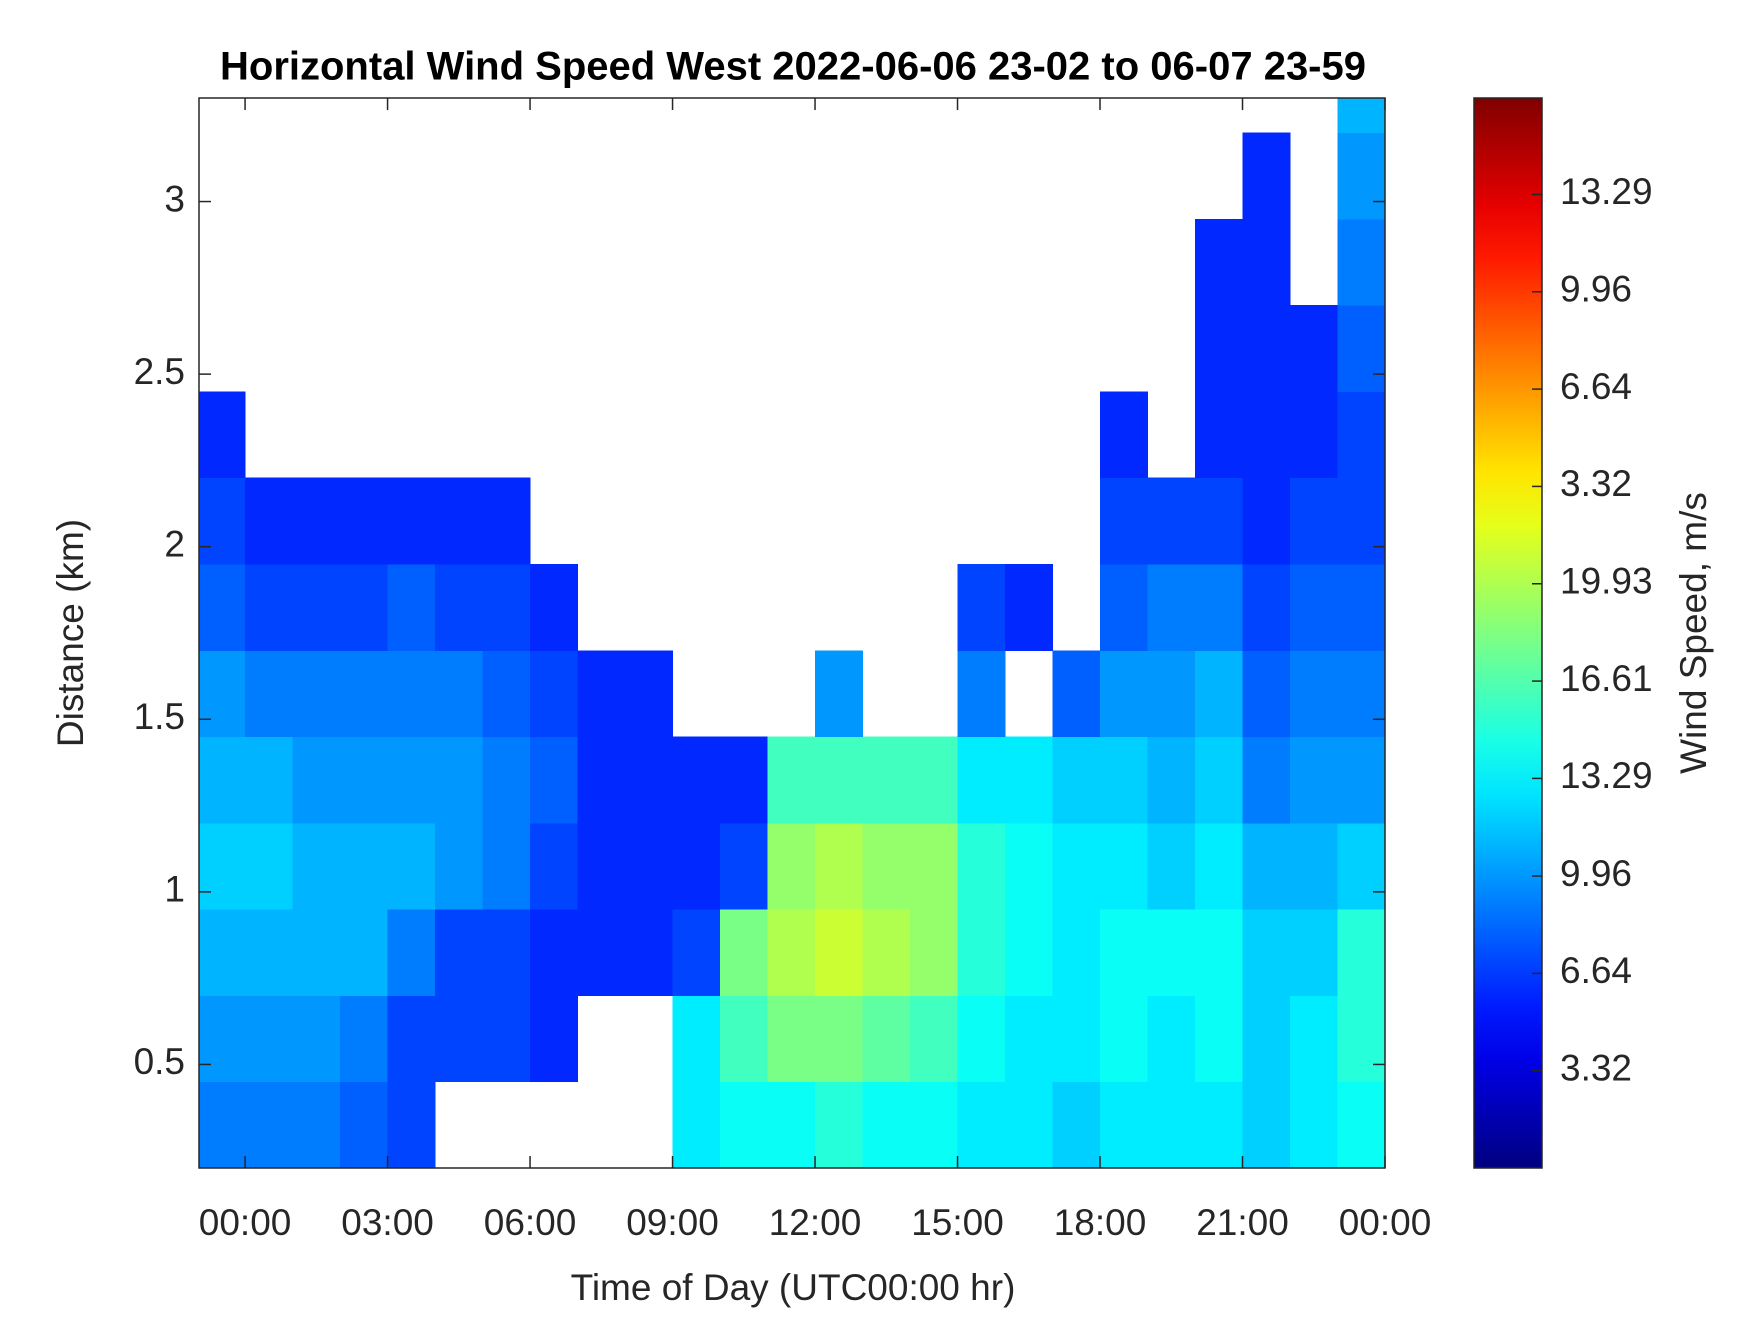  What do you see at coordinates (1596, 386) in the screenshot?
I see `colorbar-tick-label: 6.64` at bounding box center [1596, 386].